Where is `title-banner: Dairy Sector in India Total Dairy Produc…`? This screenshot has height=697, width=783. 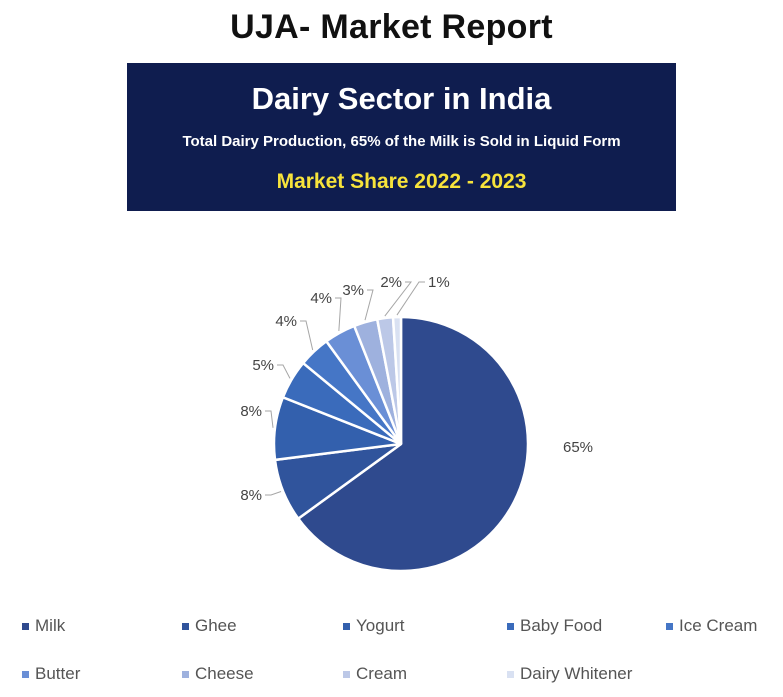
title-banner: Dairy Sector in India Total Dairy Produc… is located at coordinates (401, 137).